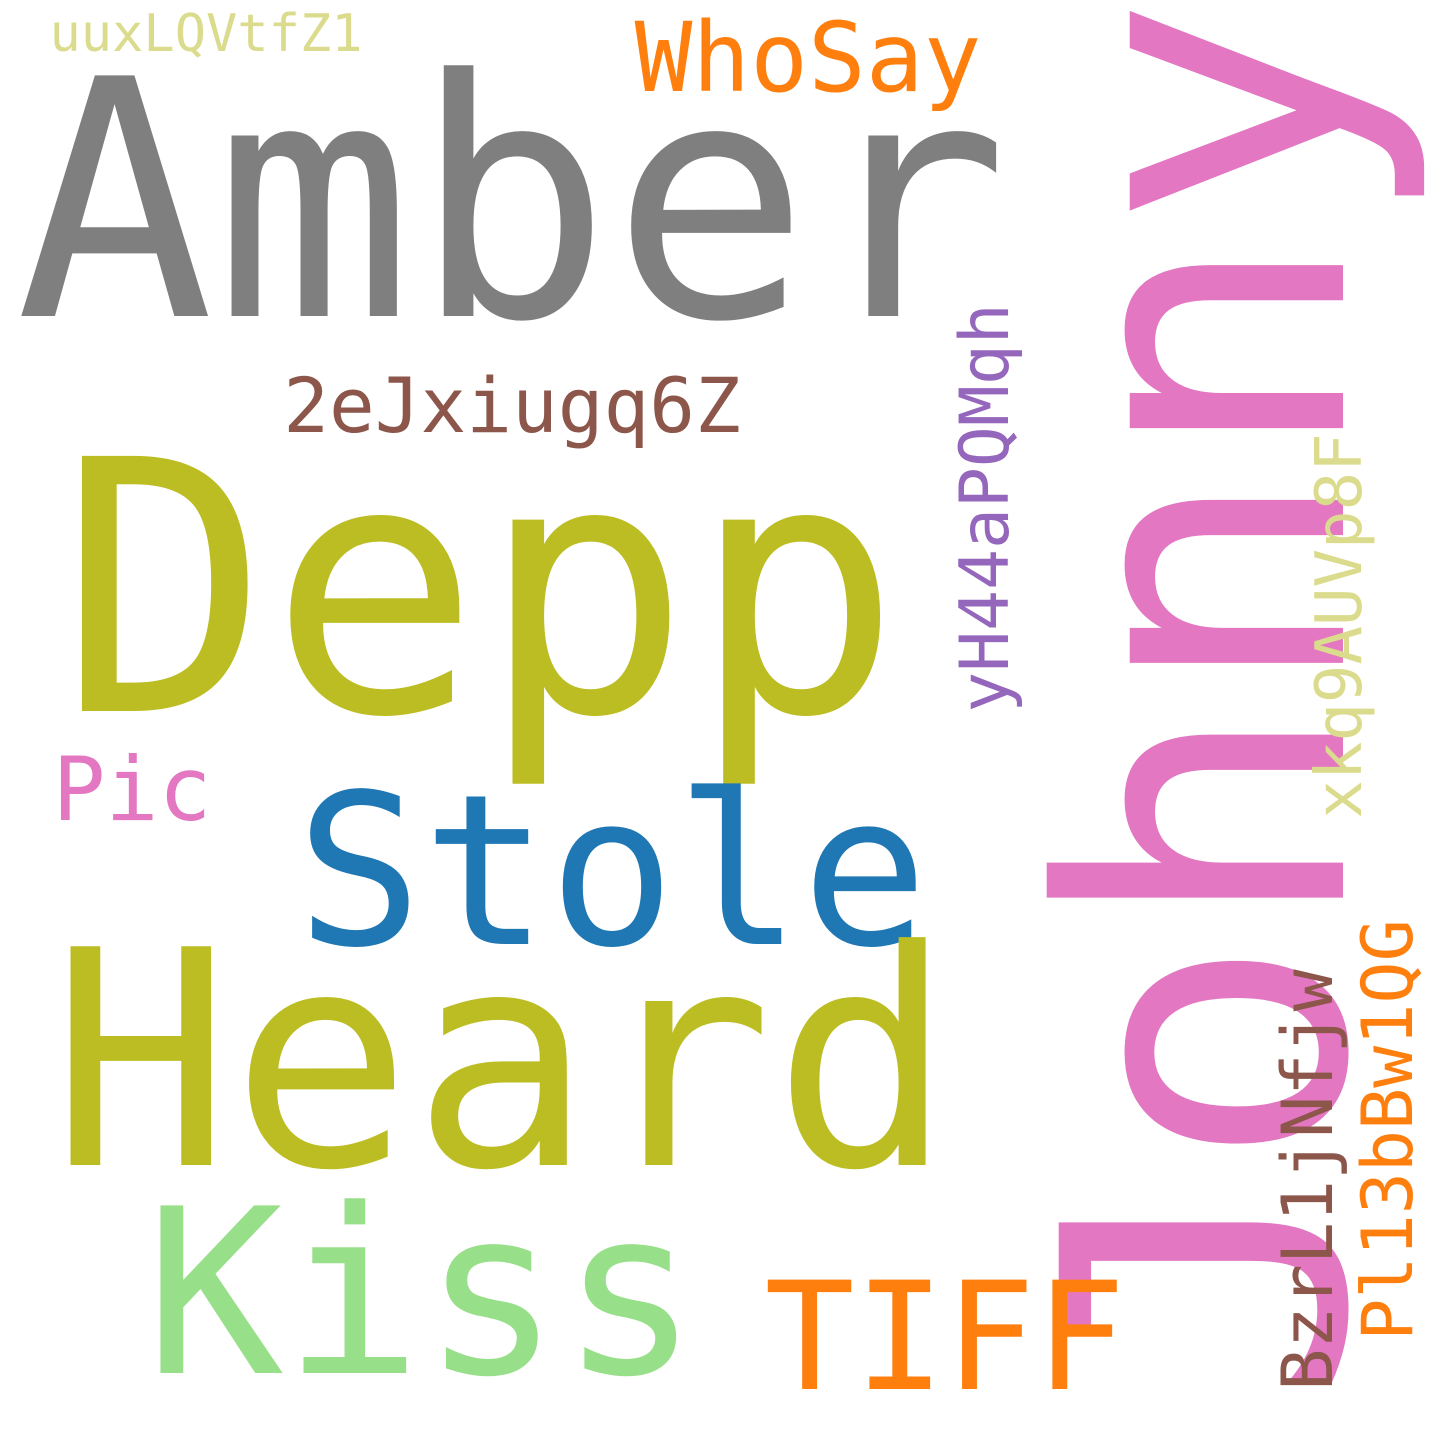 Image resolution: width=1440 pixels, height=1440 pixels. I want to click on word-tiff: TIFF, so click(945, 1338).